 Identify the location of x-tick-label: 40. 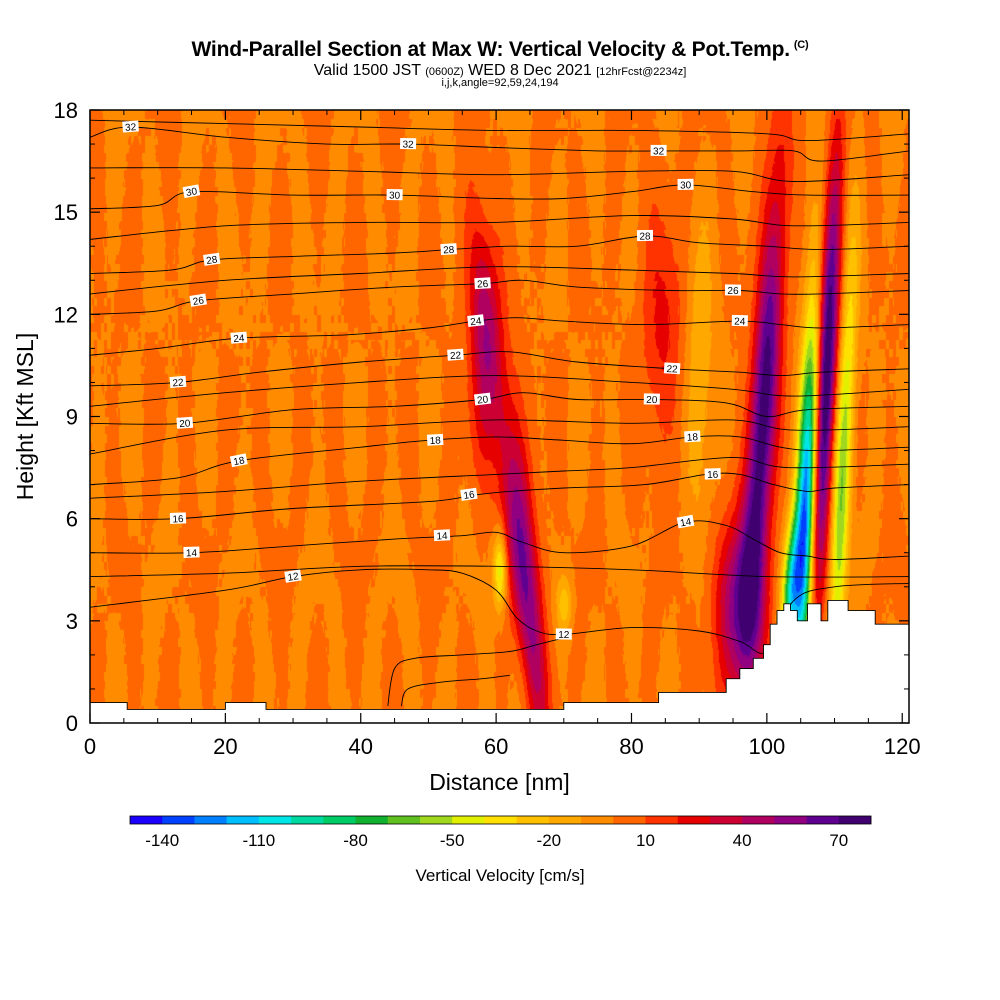
(361, 746).